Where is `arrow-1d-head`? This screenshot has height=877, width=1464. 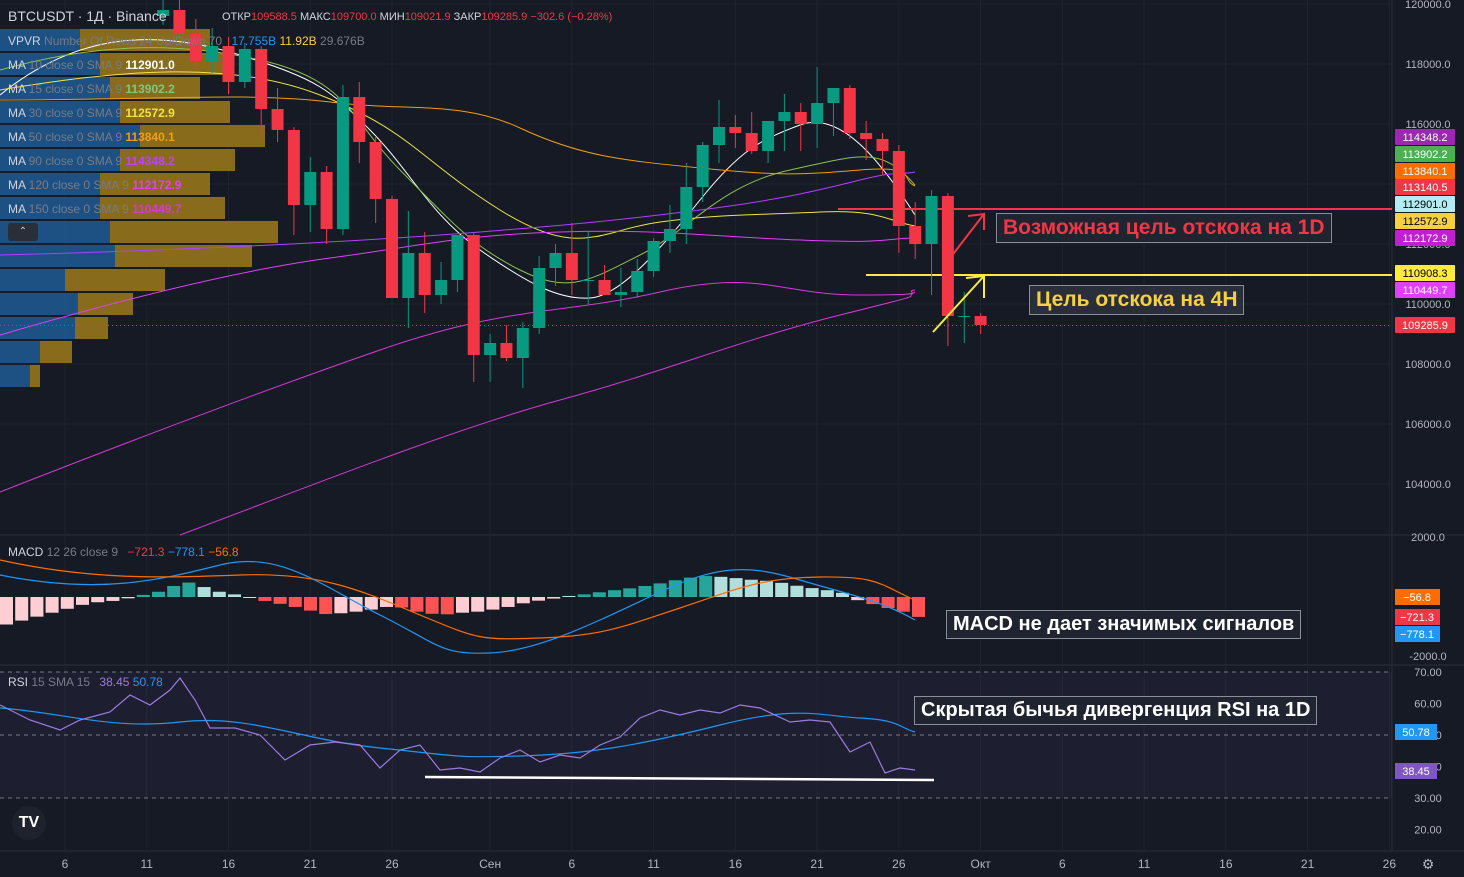
arrow-1d-head is located at coordinates (976, 221).